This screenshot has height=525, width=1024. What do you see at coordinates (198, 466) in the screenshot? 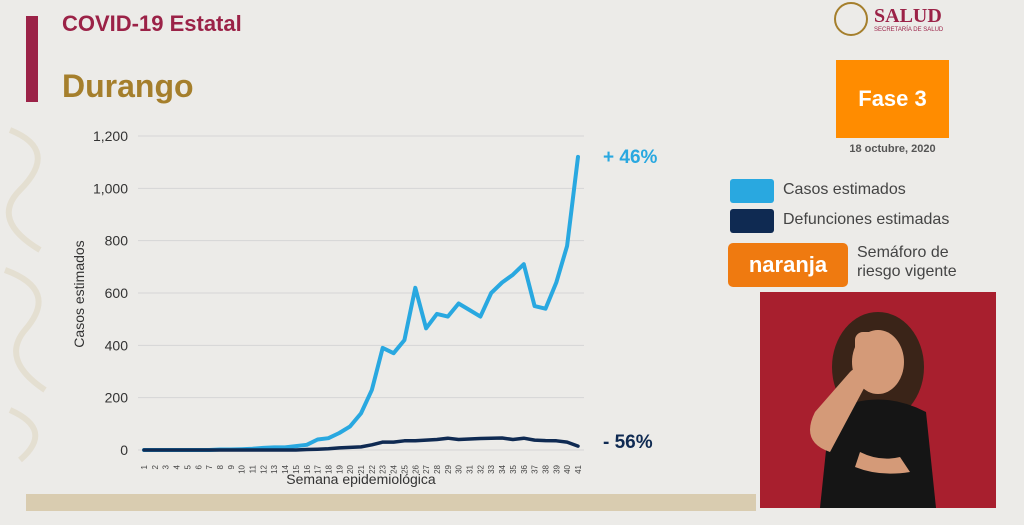
I see `x-tick-label: 6` at bounding box center [198, 466].